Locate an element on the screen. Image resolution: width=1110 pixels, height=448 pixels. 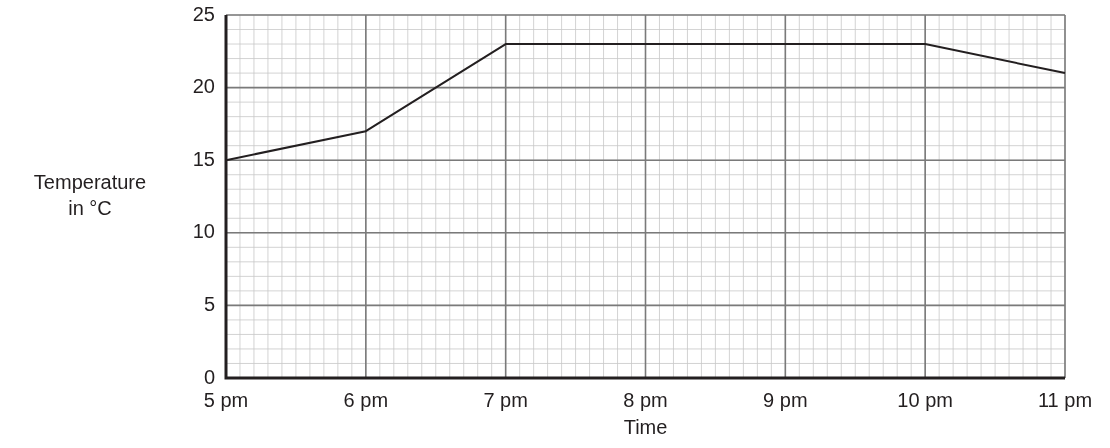
y-tick-label: 0 is located at coordinates (209, 376).